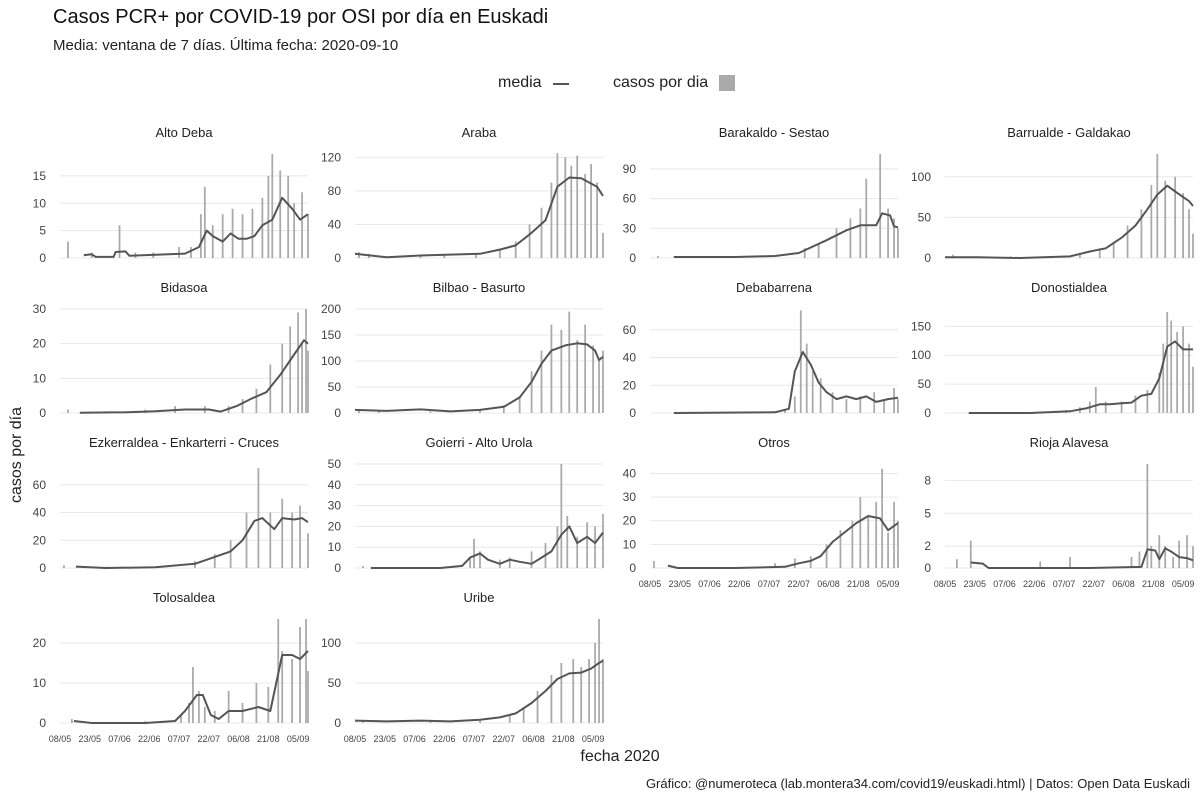 Image resolution: width=1200 pixels, height=800 pixels. I want to click on x-tick-label: 07/07, so click(769, 584).